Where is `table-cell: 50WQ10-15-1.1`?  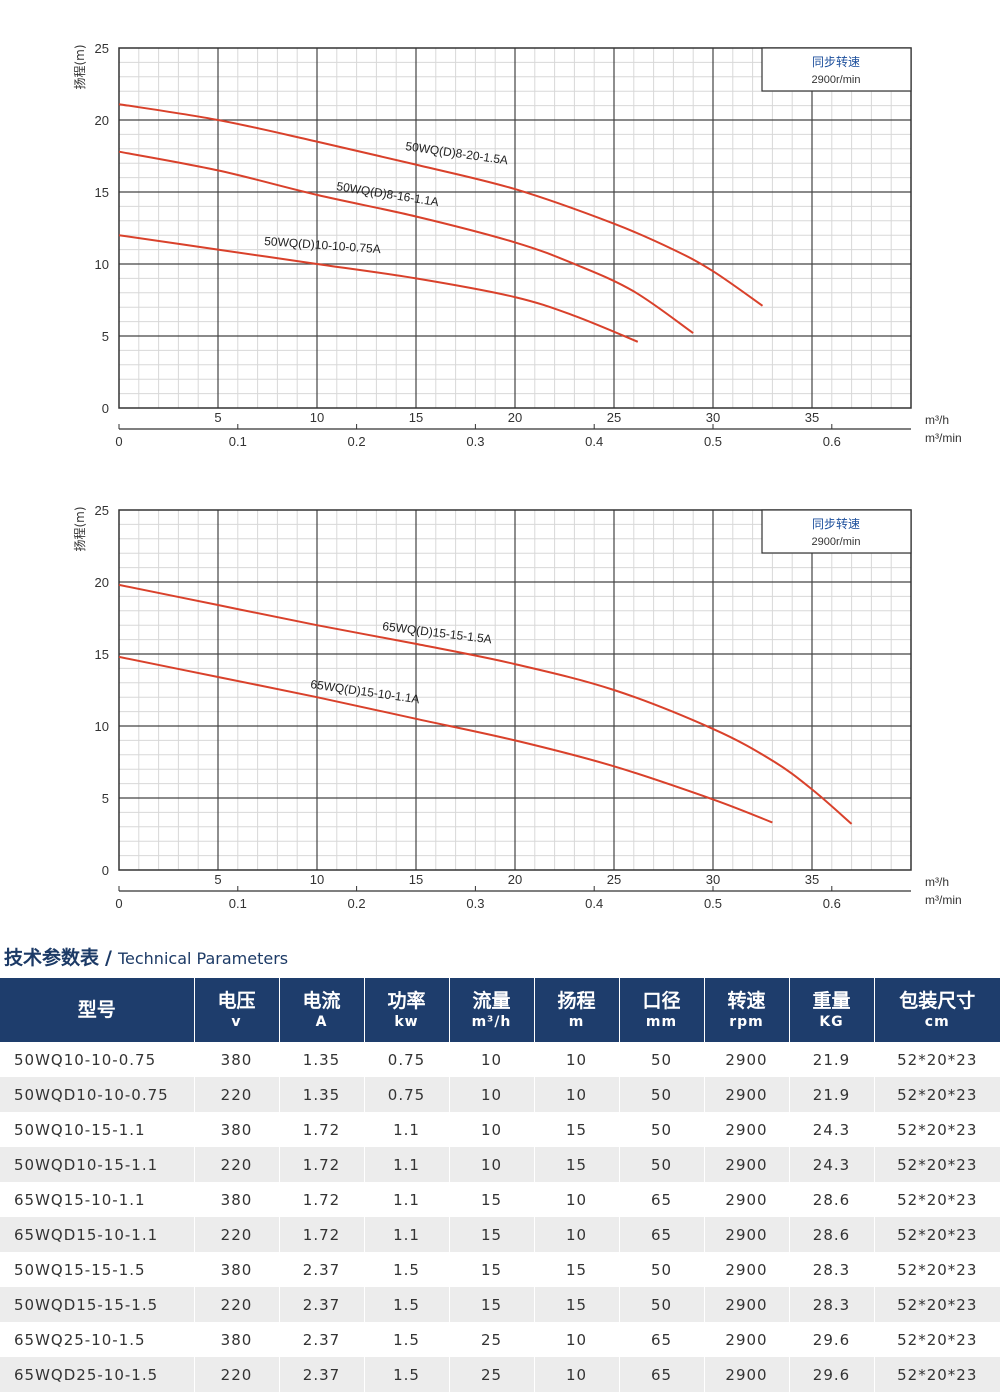 table-cell: 50WQ10-15-1.1 is located at coordinates (97, 1129).